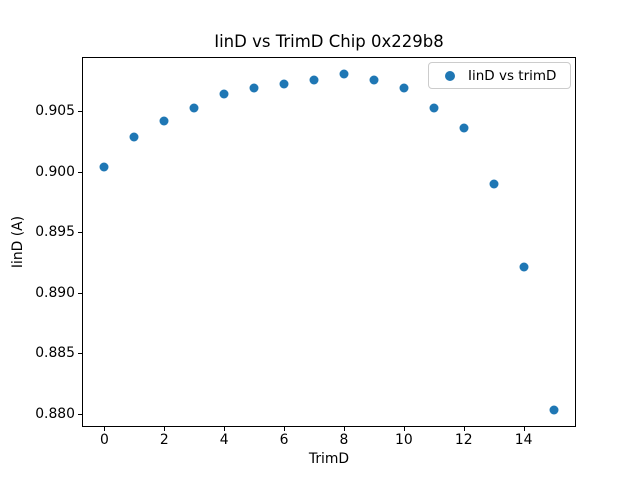 This screenshot has width=640, height=480. Describe the element at coordinates (329, 459) in the screenshot. I see `x-axis-label: TrimD` at that location.